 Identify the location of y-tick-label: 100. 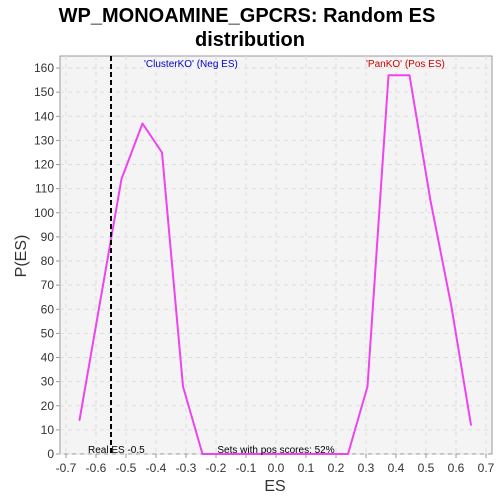
(44, 213).